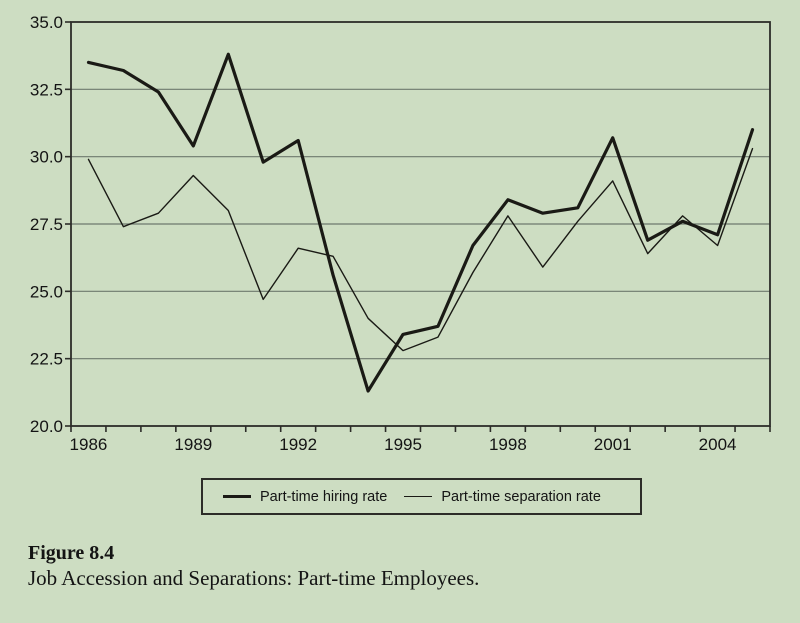 The width and height of the screenshot is (800, 623). Describe the element at coordinates (193, 444) in the screenshot. I see `x-tick-label: 1989` at that location.